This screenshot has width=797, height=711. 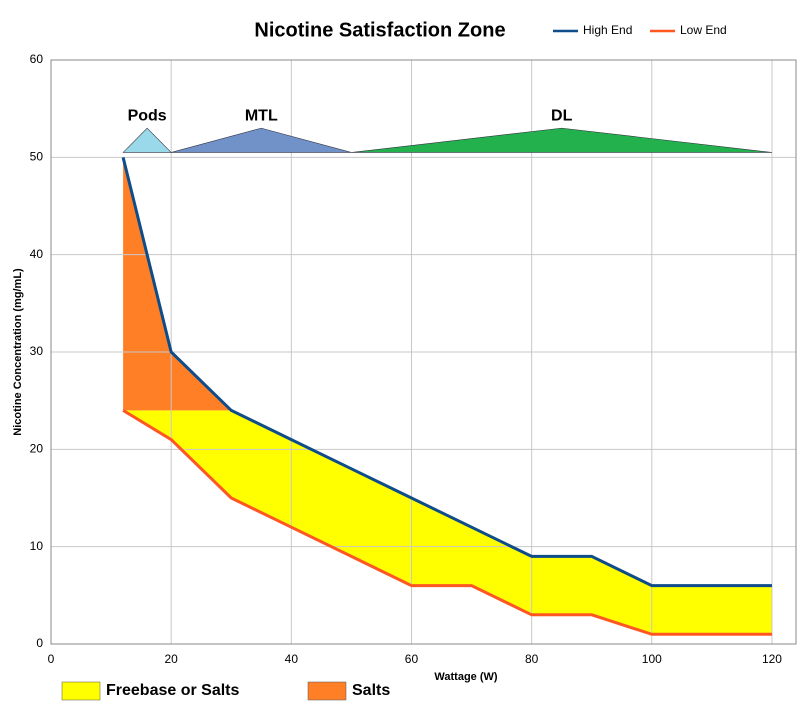 I want to click on x-tick-label: 40, so click(x=292, y=659).